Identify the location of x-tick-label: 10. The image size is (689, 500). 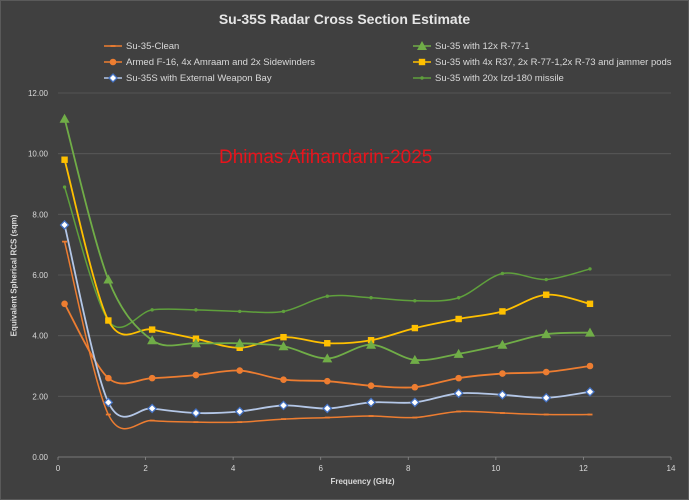
(495, 468).